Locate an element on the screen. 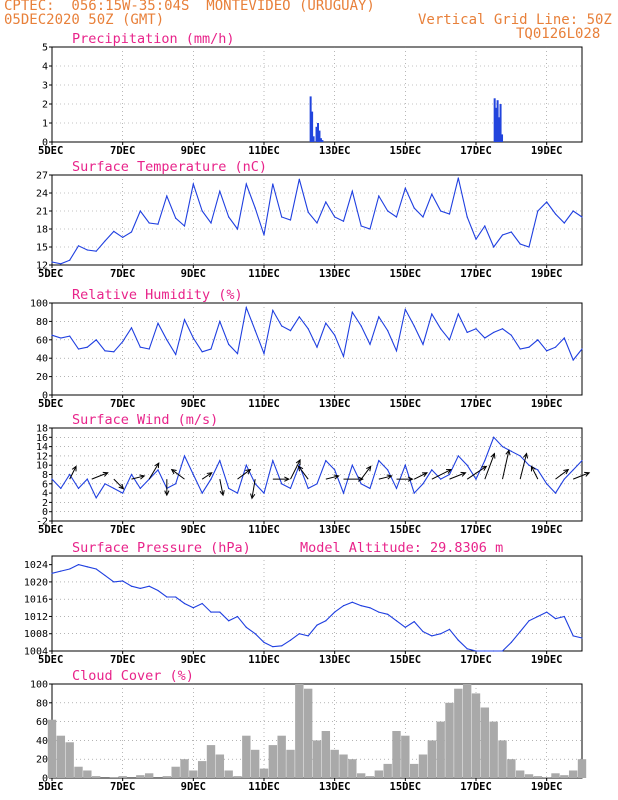 This screenshot has height=800, width=618. wind-ytick-label: 12 is located at coordinates (42, 456).